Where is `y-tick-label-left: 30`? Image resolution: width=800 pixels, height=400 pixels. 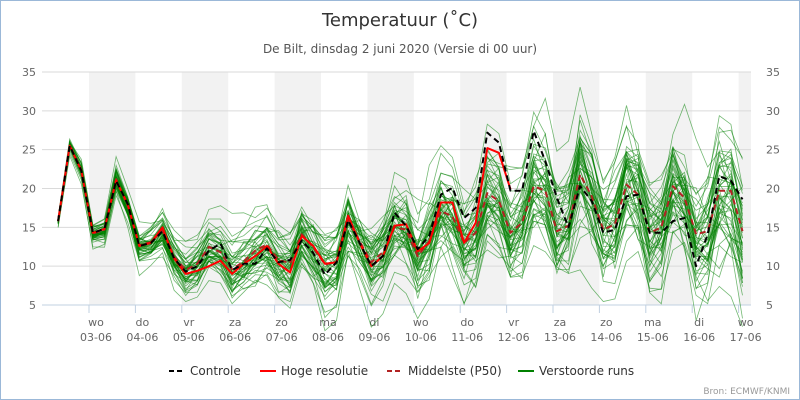 y-tick-label-left: 30 is located at coordinates (29, 111).